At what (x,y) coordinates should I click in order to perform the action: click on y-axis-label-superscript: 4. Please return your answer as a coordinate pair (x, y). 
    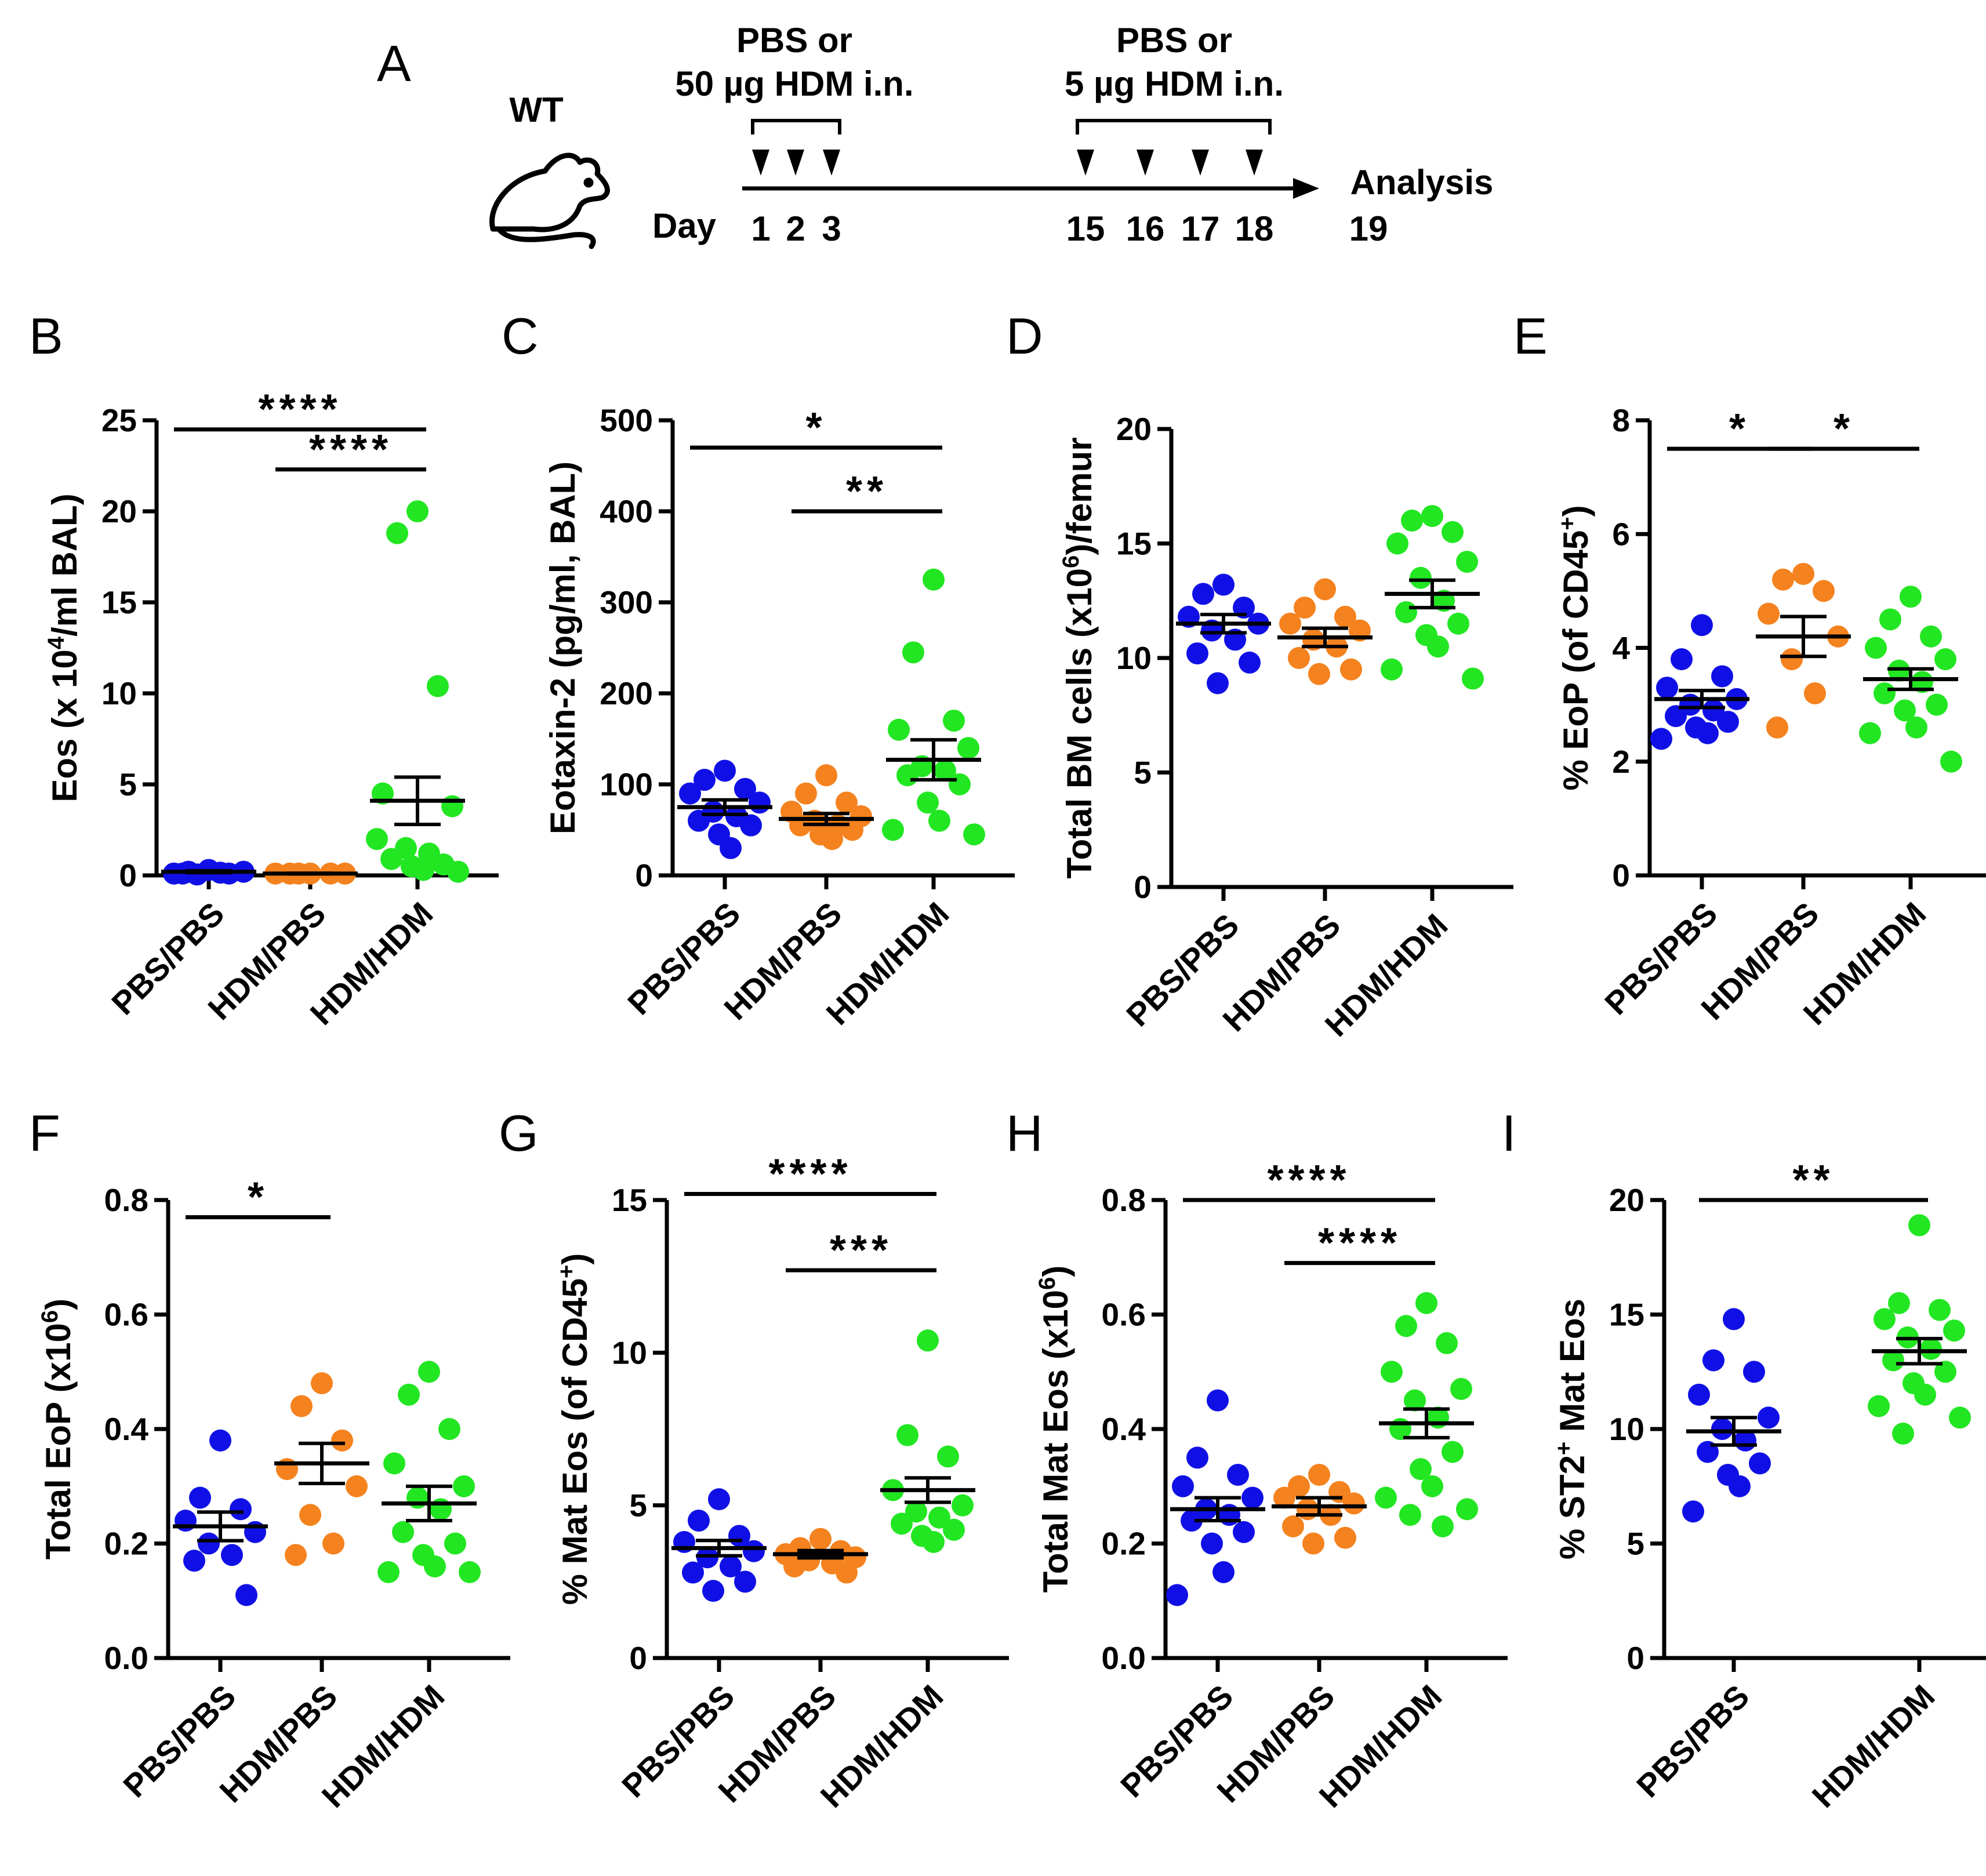
    Looking at the image, I should click on (56, 642).